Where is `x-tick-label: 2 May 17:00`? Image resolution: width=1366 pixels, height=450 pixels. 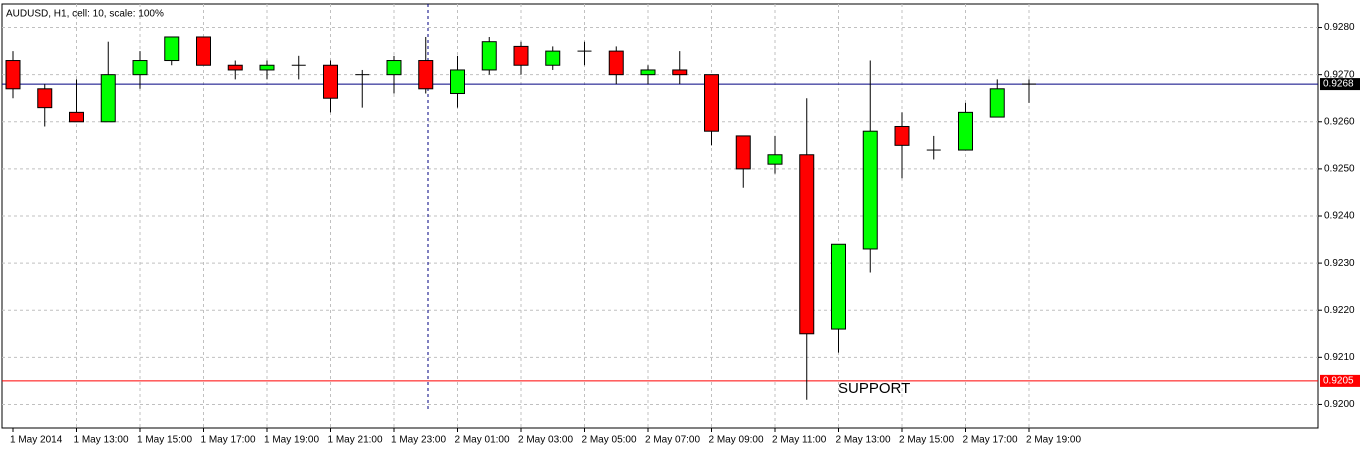 x-tick-label: 2 May 17:00 is located at coordinates (990, 440).